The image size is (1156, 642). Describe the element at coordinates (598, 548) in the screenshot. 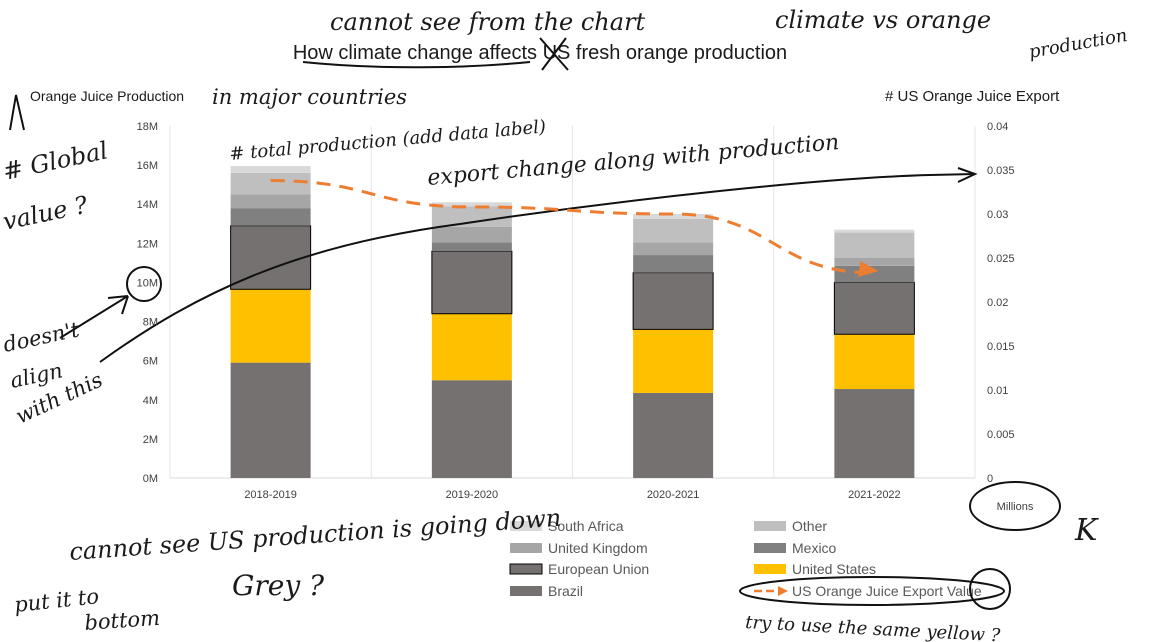

I see `legend-label-united-kingdom: United Kingdom` at that location.